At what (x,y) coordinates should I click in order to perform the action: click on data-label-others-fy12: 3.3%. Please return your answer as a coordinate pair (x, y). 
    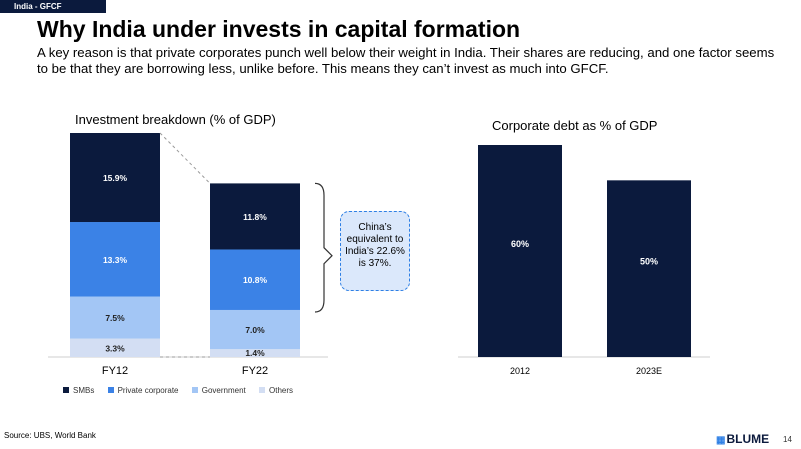
    Looking at the image, I should click on (115, 348).